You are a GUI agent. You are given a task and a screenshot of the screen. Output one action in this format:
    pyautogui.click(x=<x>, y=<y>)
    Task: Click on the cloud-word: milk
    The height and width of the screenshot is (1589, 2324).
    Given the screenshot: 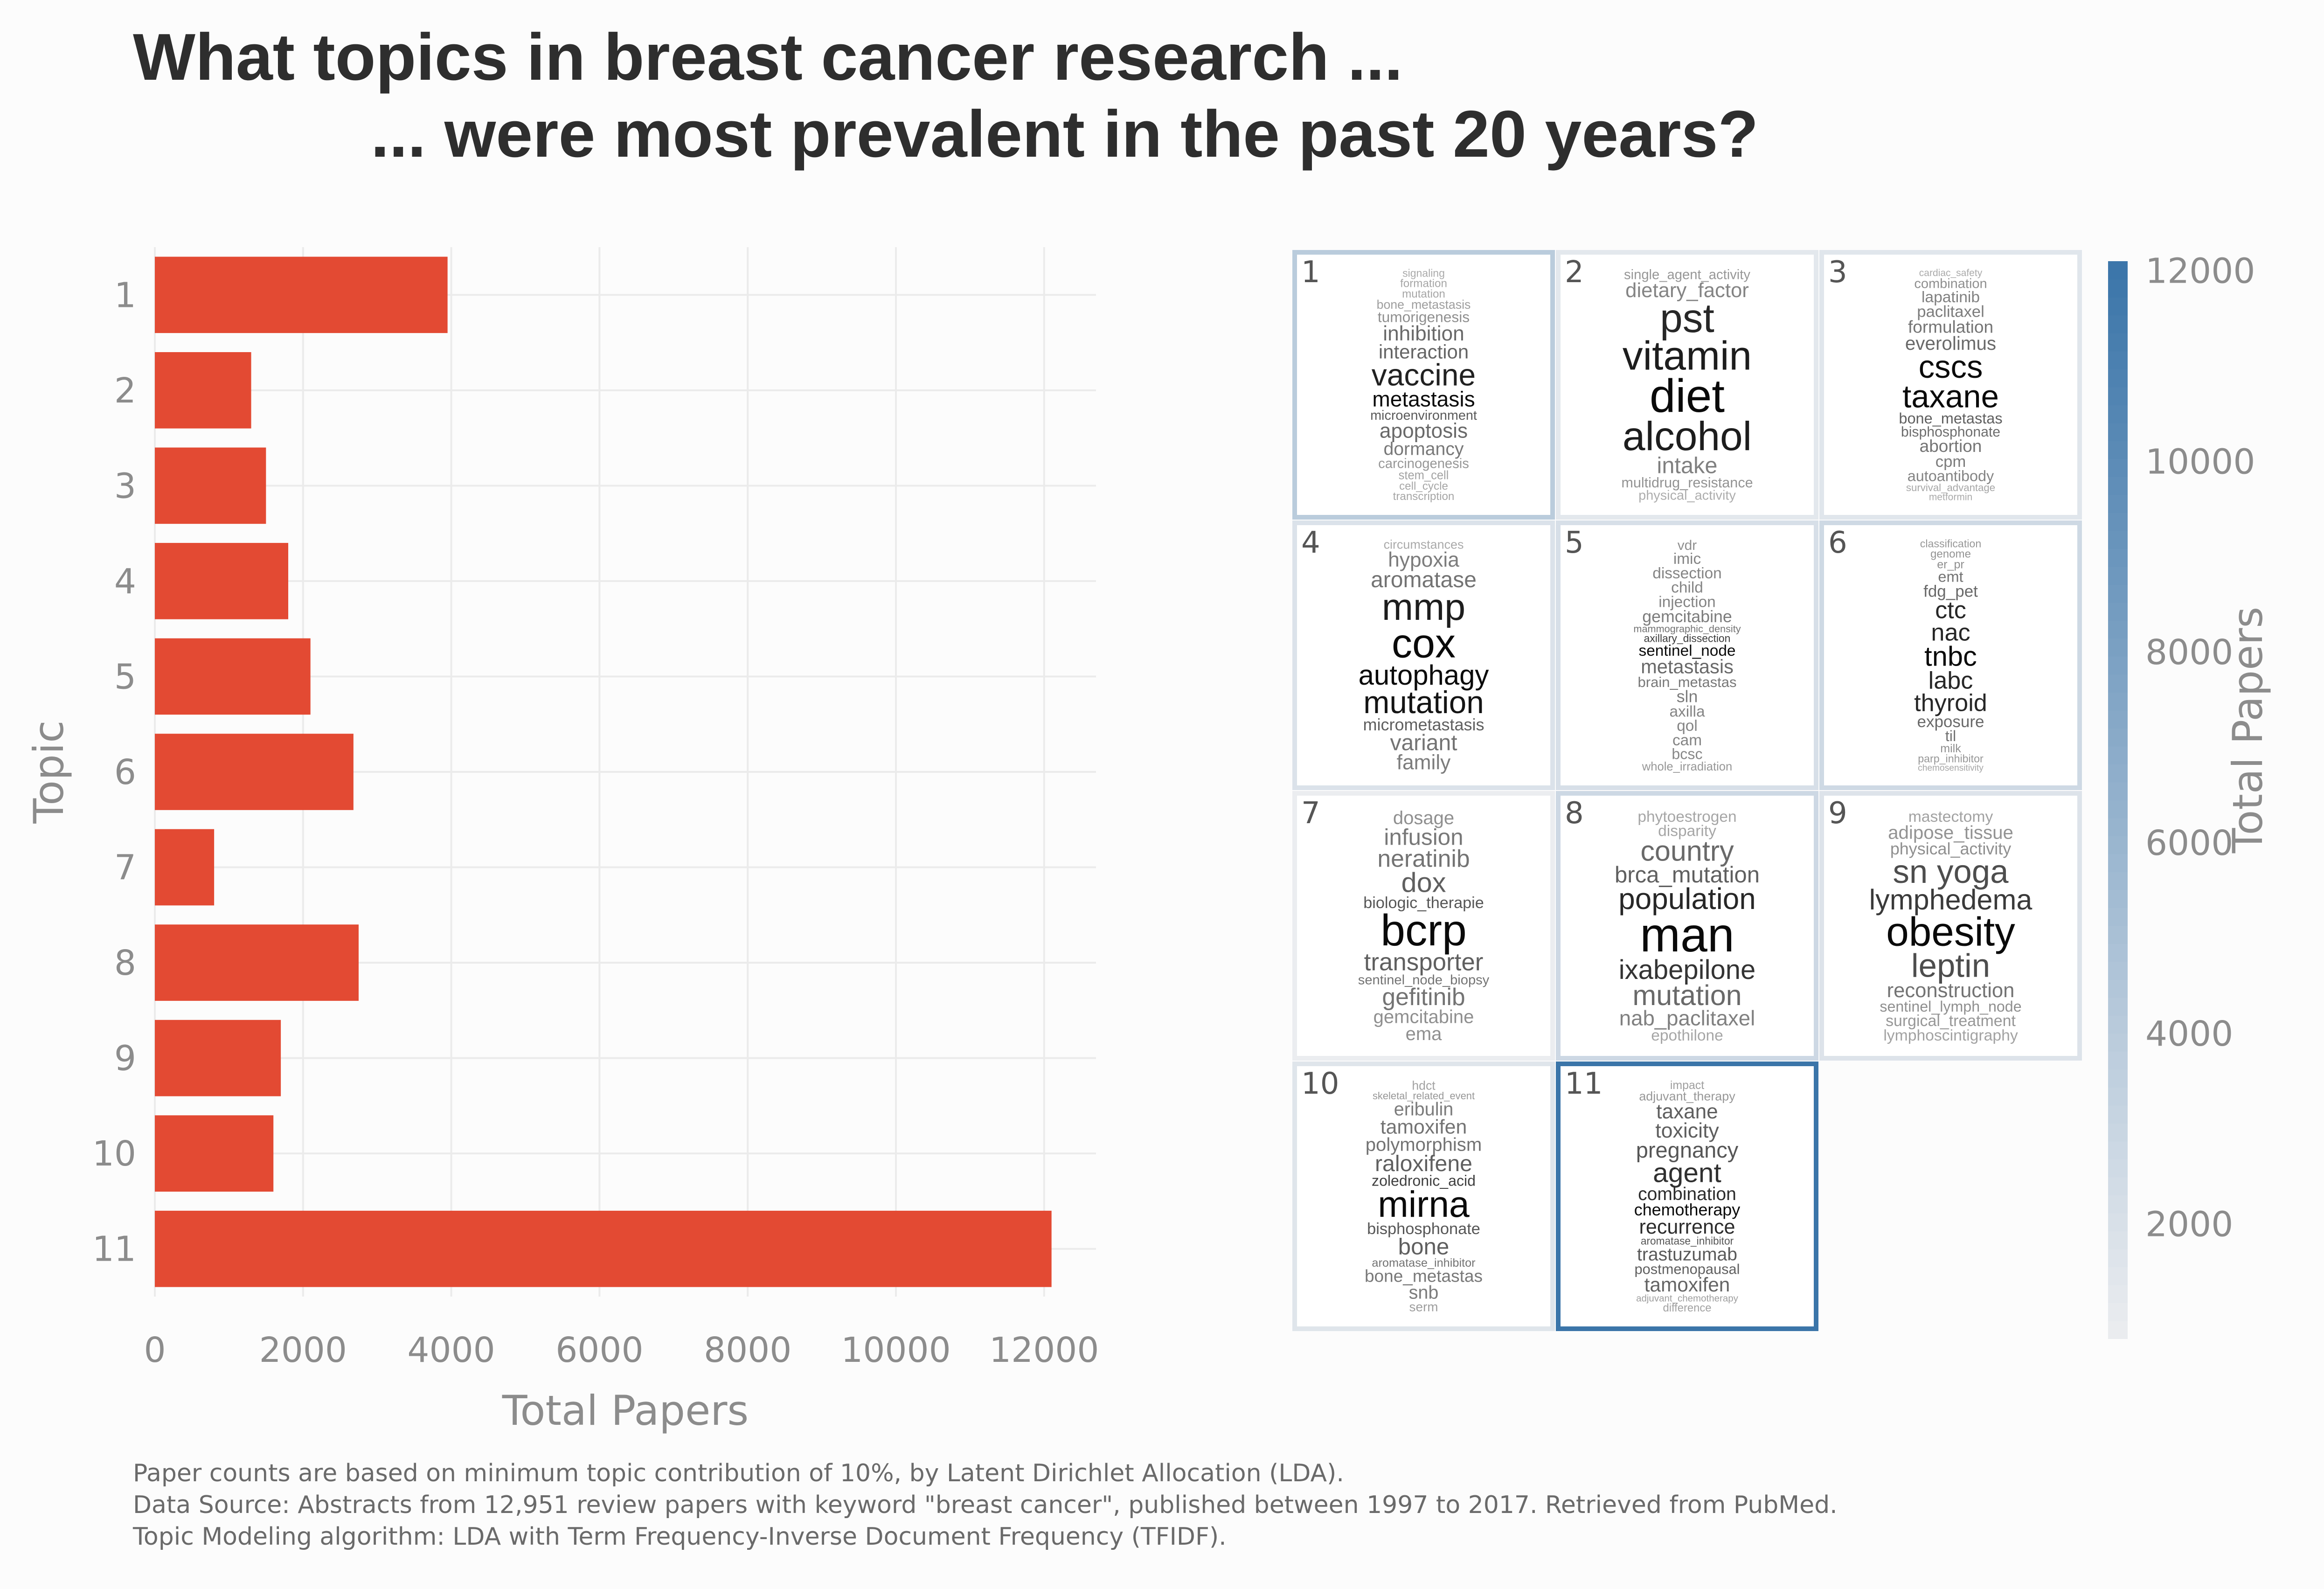 What is the action you would take?
    pyautogui.click(x=1950, y=748)
    